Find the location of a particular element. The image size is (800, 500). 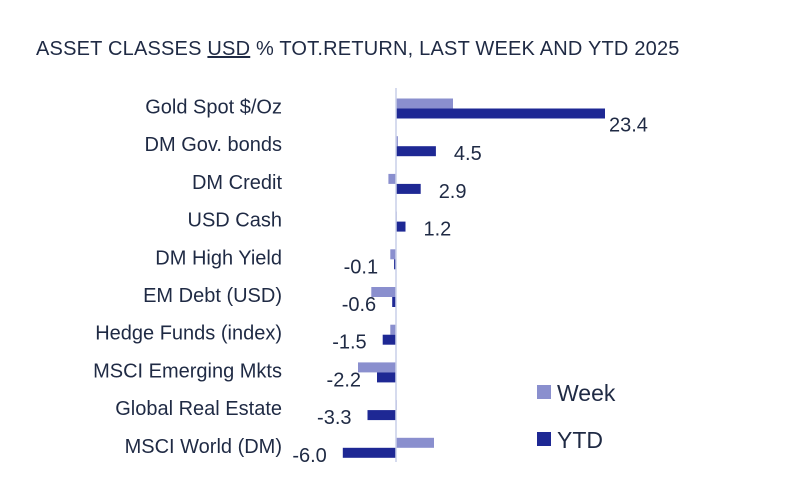

ytd-bar-gold-spot-oz is located at coordinates (500, 113).